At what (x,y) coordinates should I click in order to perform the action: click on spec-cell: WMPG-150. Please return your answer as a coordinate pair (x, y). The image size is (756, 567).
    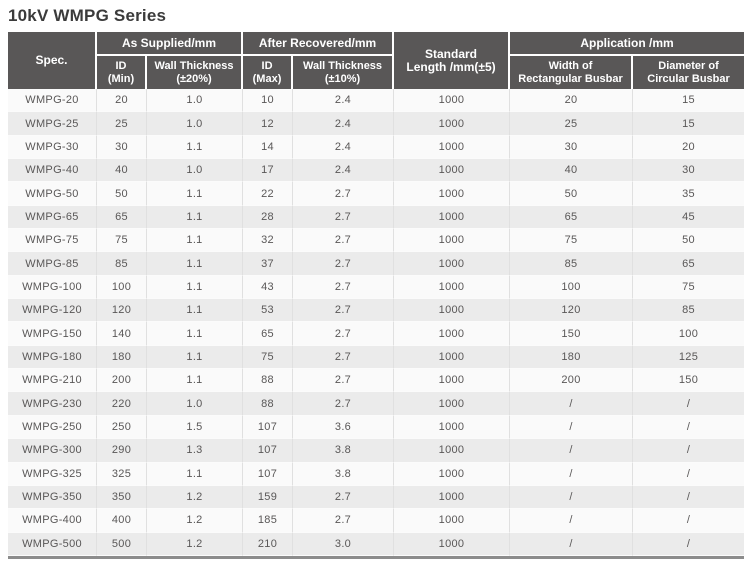
    Looking at the image, I should click on (52, 334).